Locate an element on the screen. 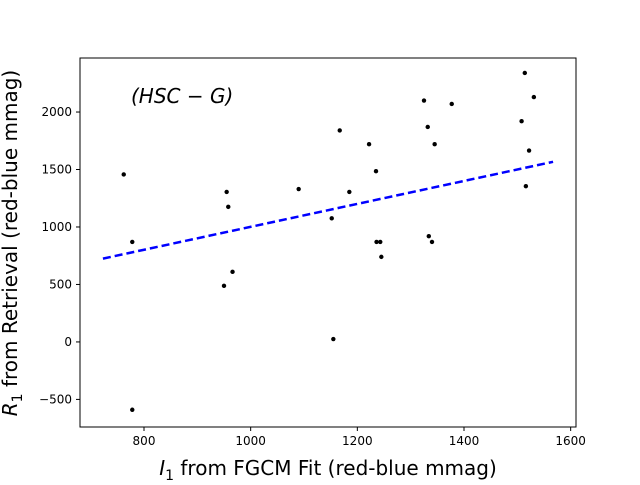 The image size is (640, 485). y-tick-label-1000: 1000 is located at coordinates (56, 227).